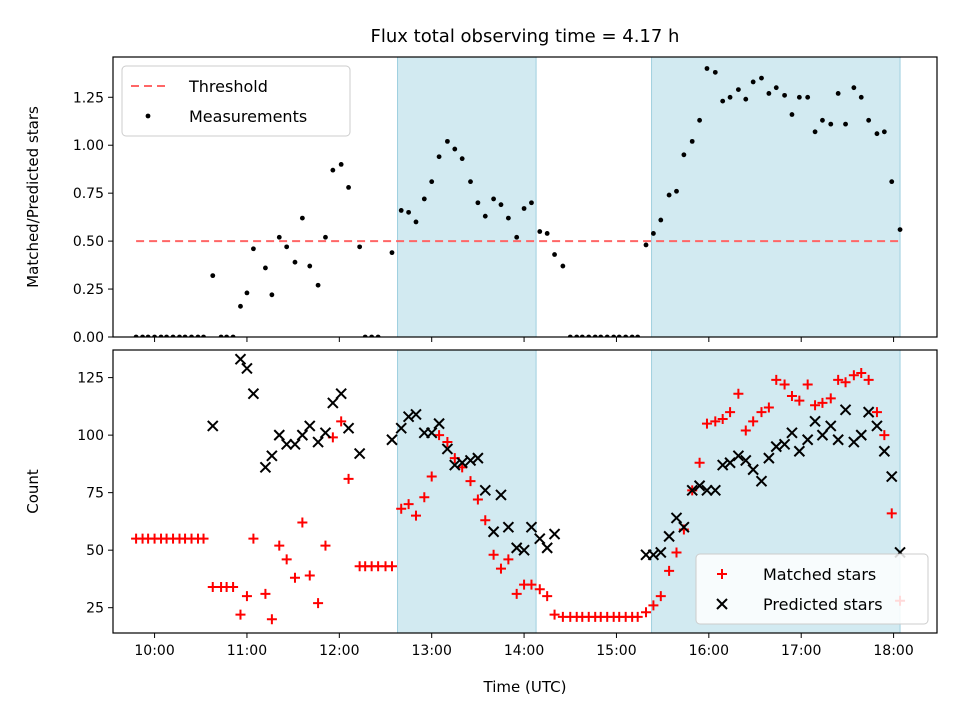 The image size is (960, 720). Describe the element at coordinates (228, 86) in the screenshot. I see `legend-label: Threshold` at that location.